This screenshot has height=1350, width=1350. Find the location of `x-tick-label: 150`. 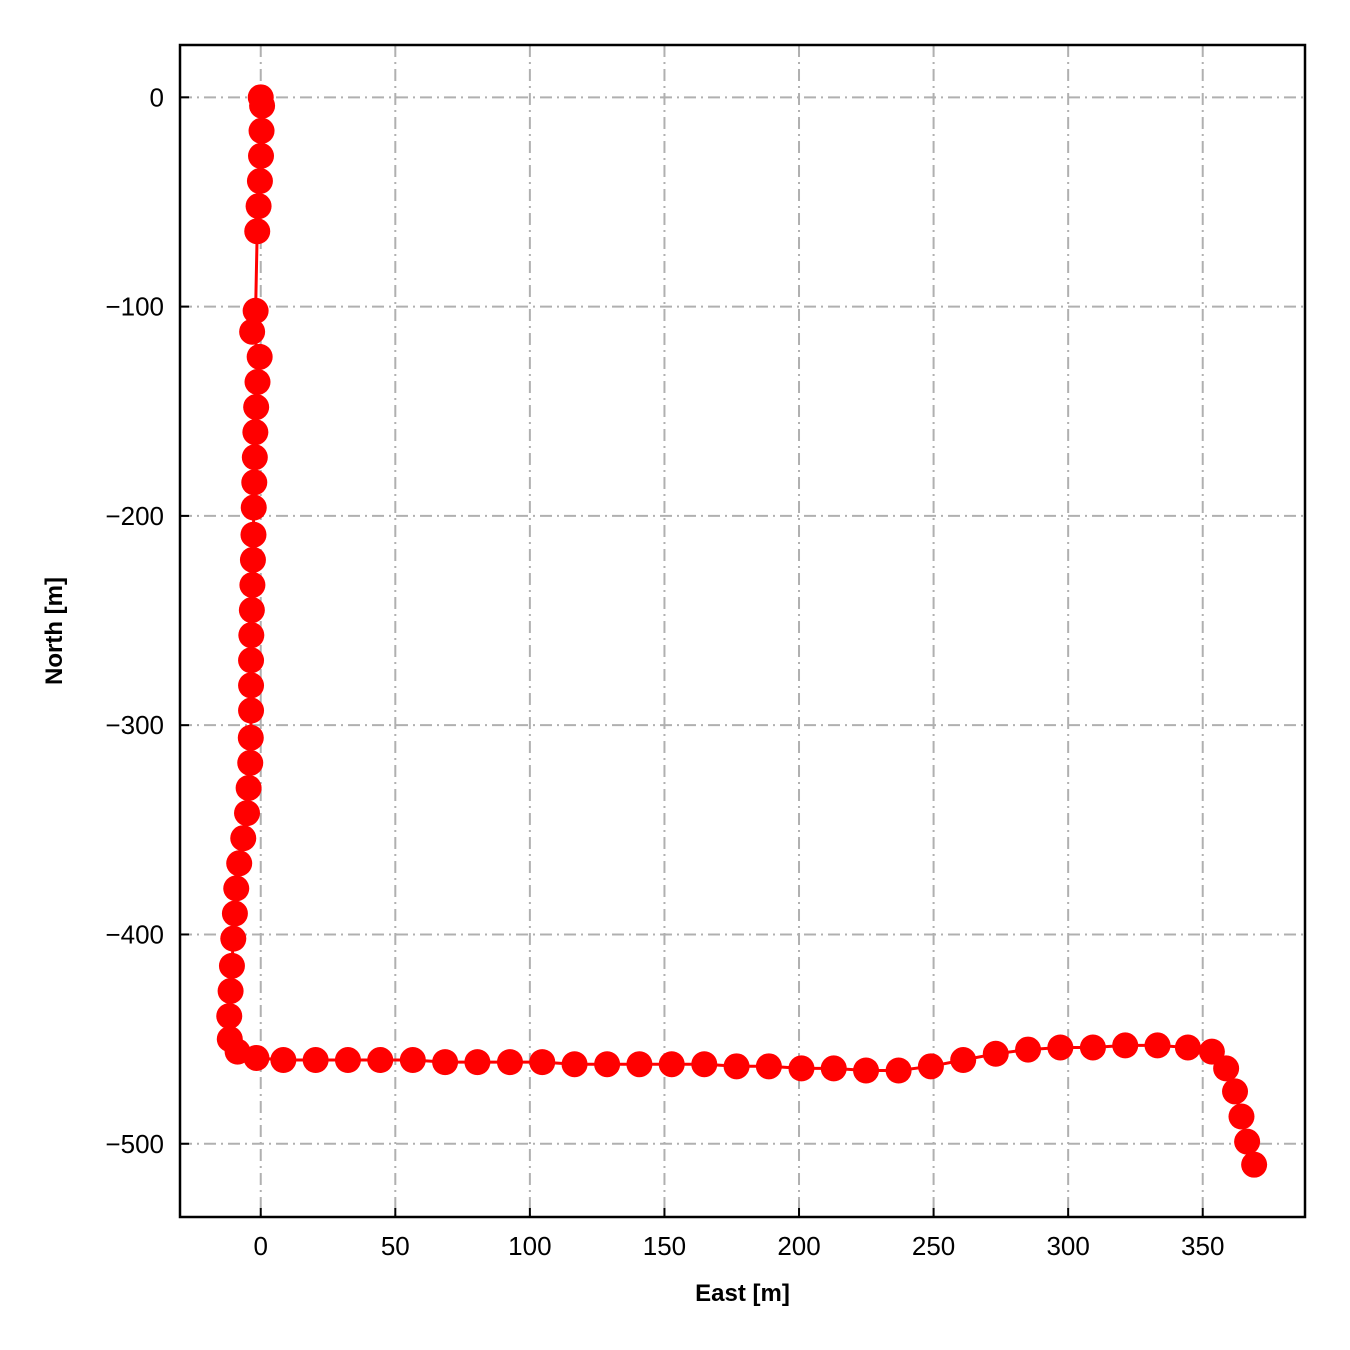

x-tick-label: 150 is located at coordinates (664, 1246).